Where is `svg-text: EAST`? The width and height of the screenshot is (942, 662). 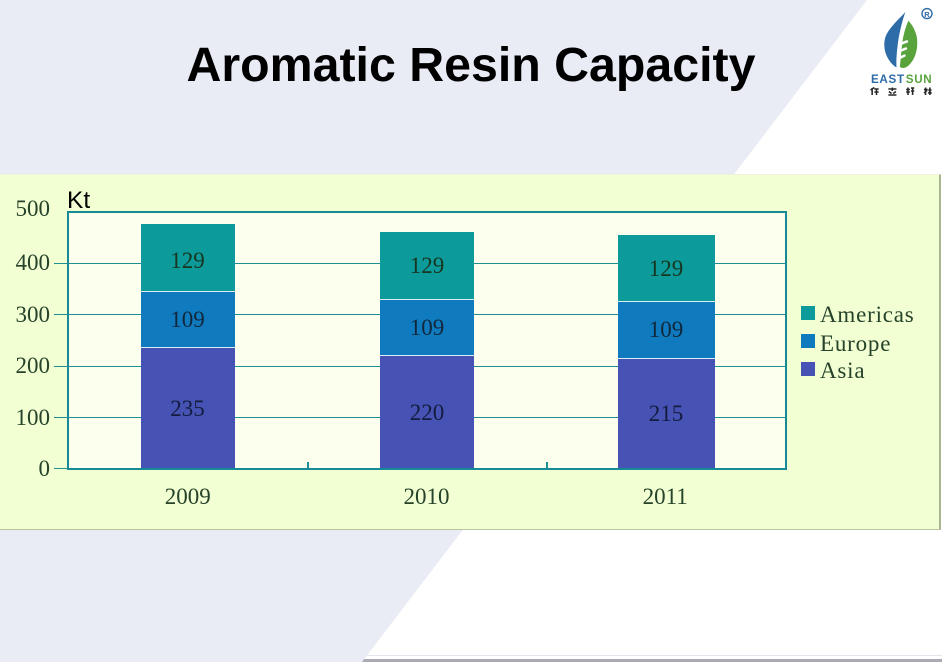
svg-text: EAST is located at coordinates (888, 79).